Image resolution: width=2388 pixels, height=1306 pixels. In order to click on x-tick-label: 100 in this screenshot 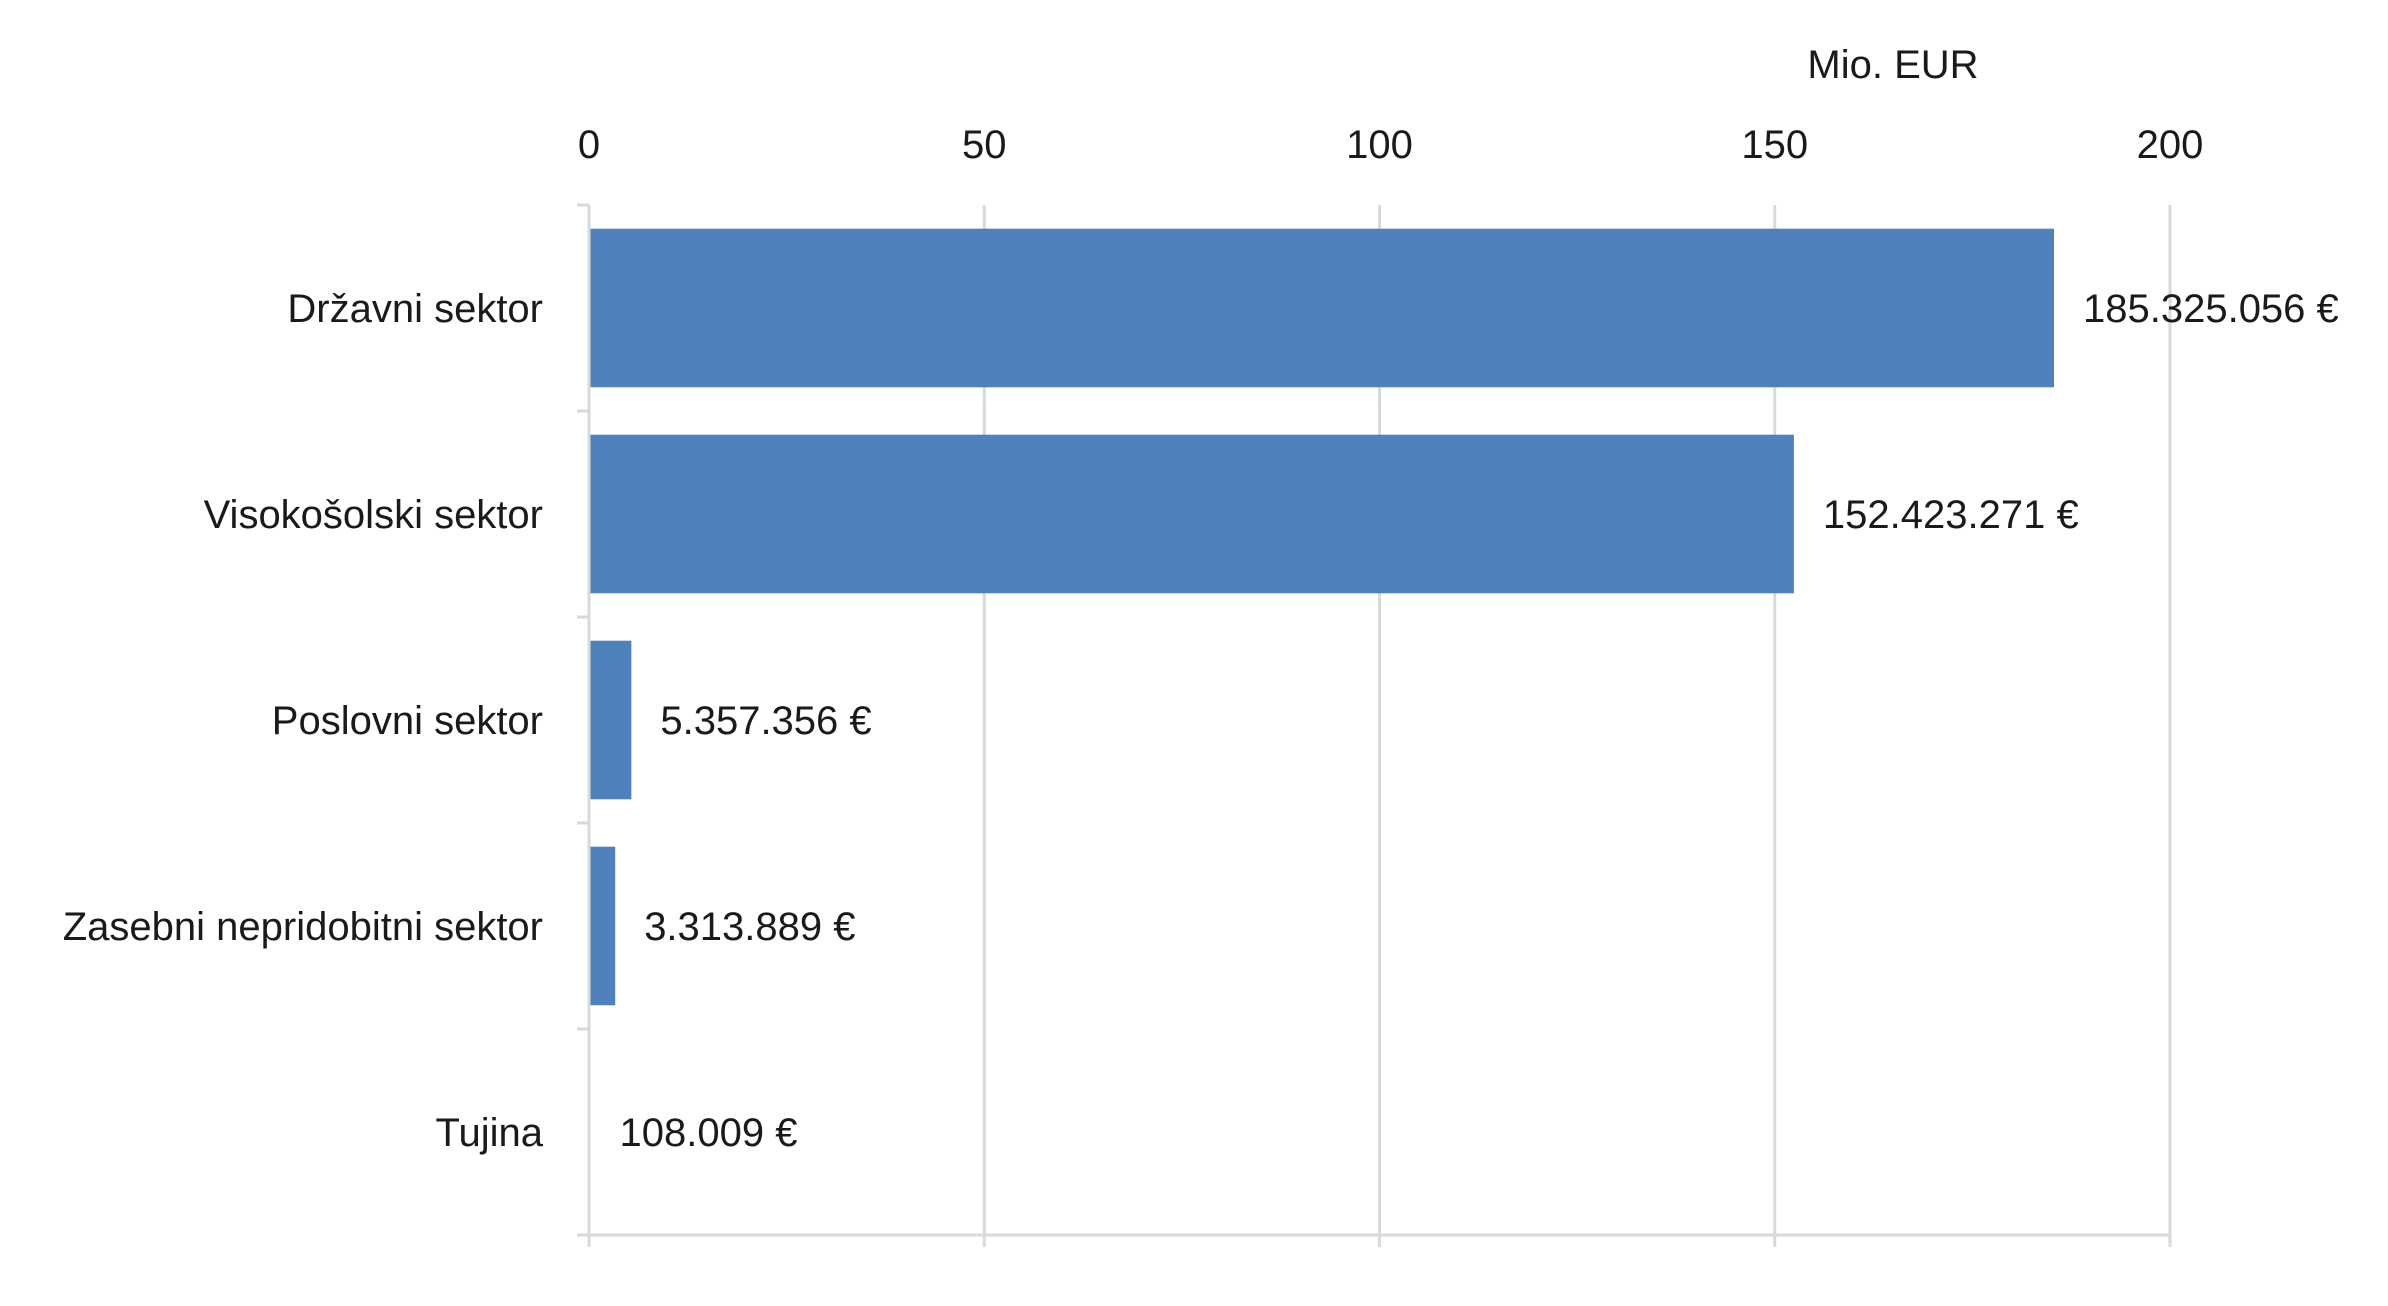, I will do `click(1379, 145)`.